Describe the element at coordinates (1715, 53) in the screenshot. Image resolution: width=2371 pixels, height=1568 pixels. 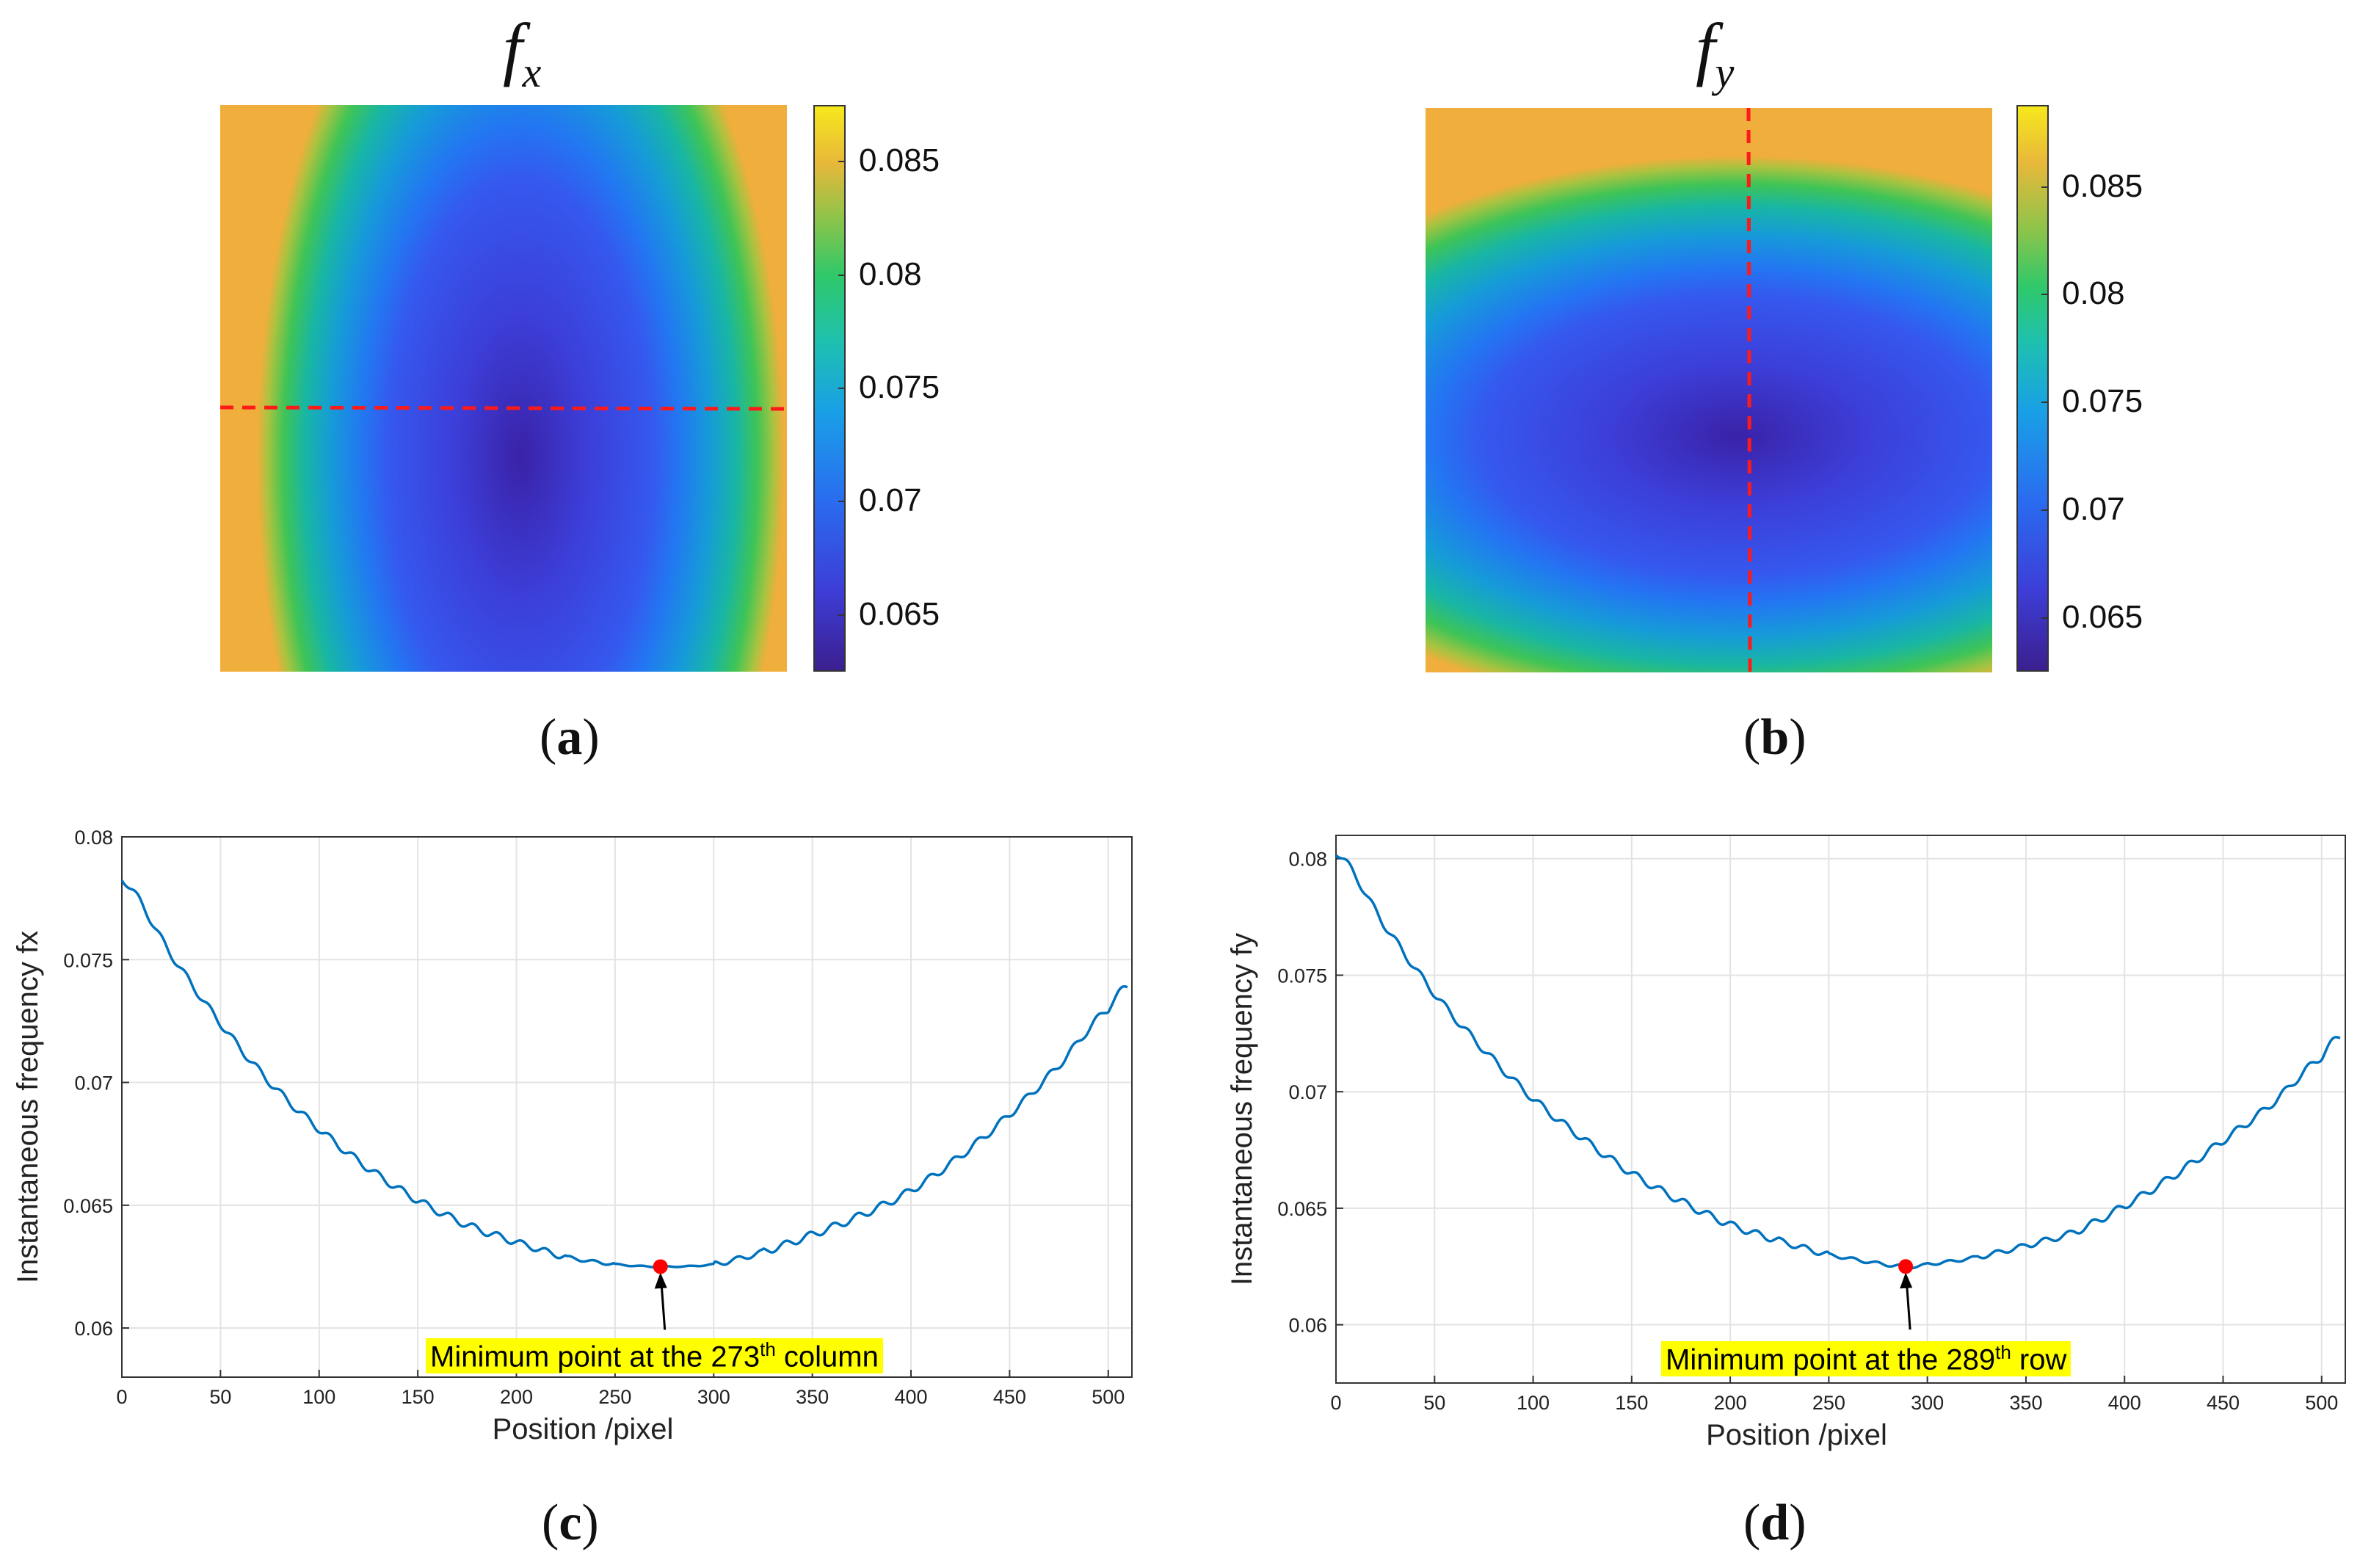
I see `panel-b-title: fy` at that location.